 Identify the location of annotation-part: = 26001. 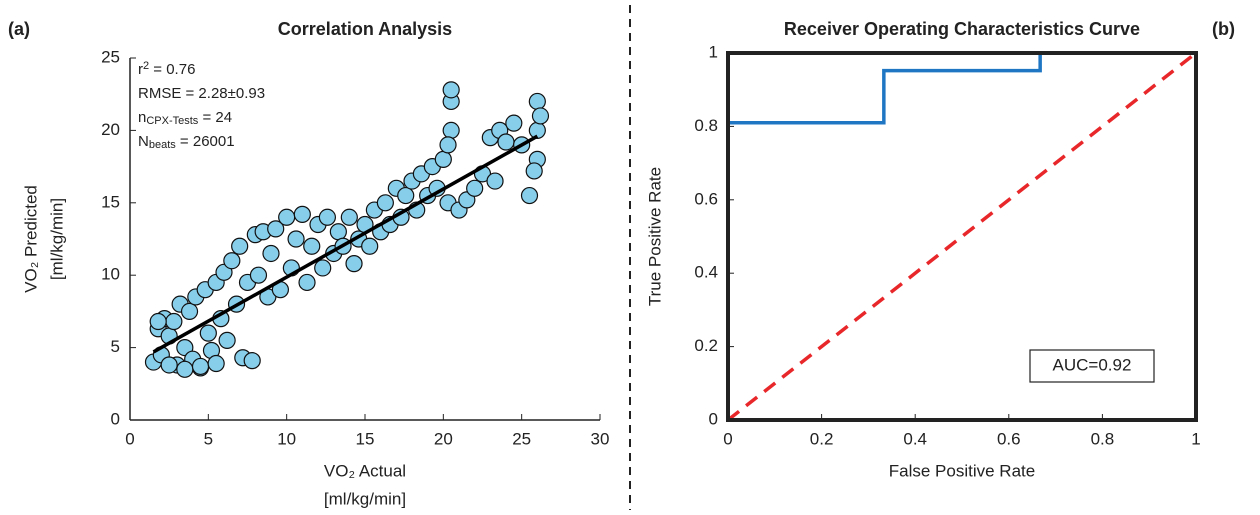
(205, 141).